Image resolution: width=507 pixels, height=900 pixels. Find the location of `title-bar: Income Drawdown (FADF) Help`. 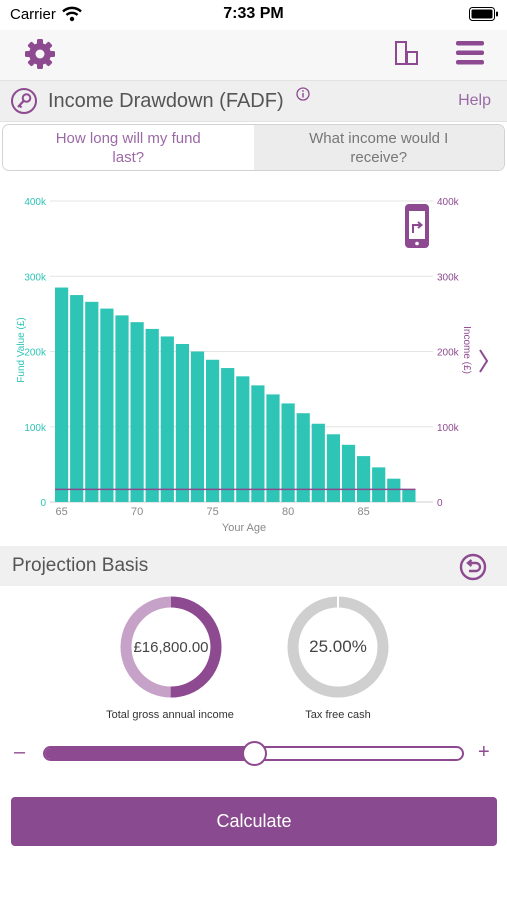

title-bar: Income Drawdown (FADF) Help is located at coordinates (253, 101).